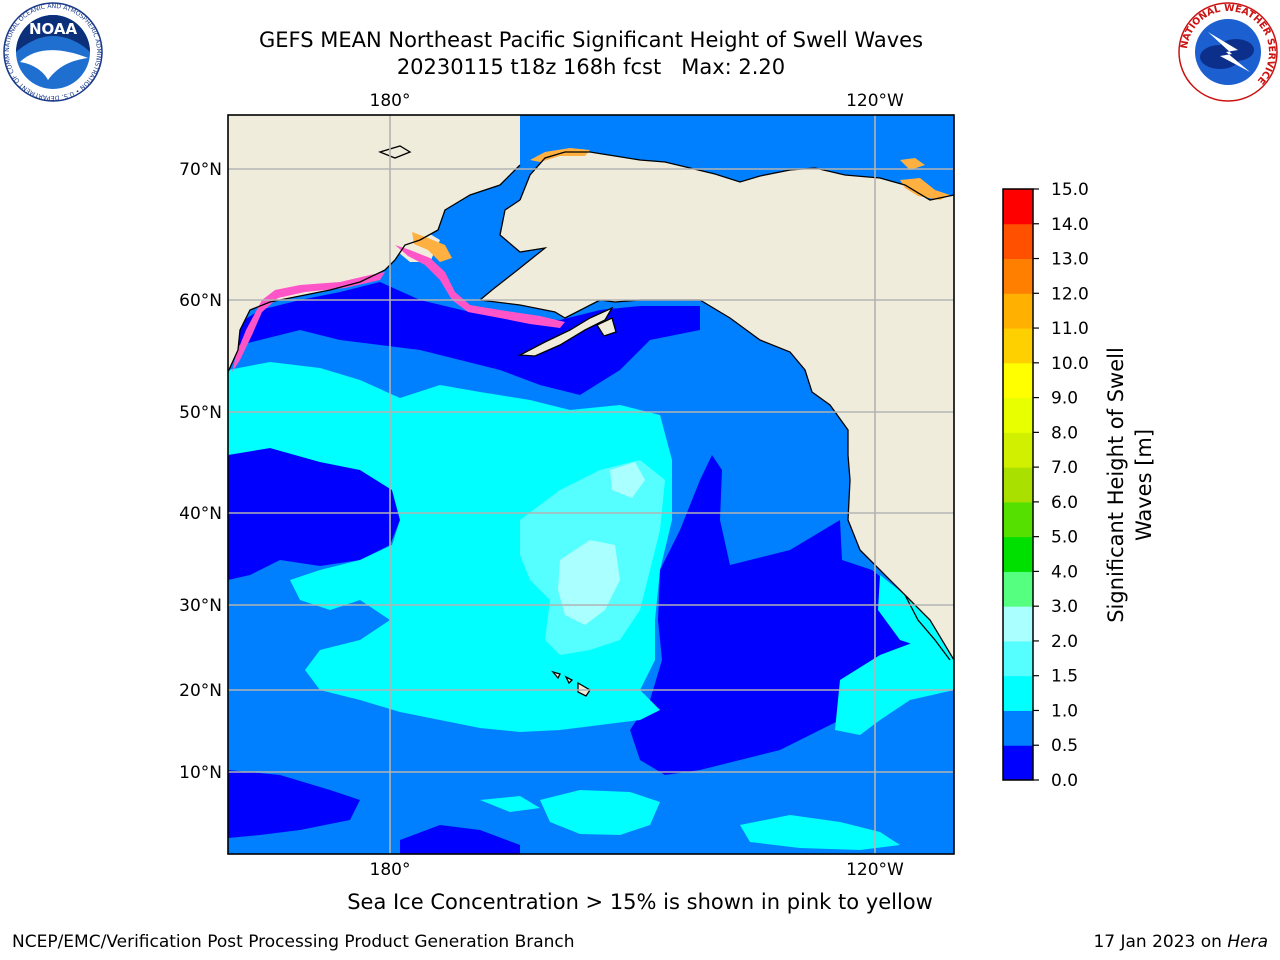  Describe the element at coordinates (565, 331) in the screenshot. I see `coastline-alaska-peninsula` at that location.